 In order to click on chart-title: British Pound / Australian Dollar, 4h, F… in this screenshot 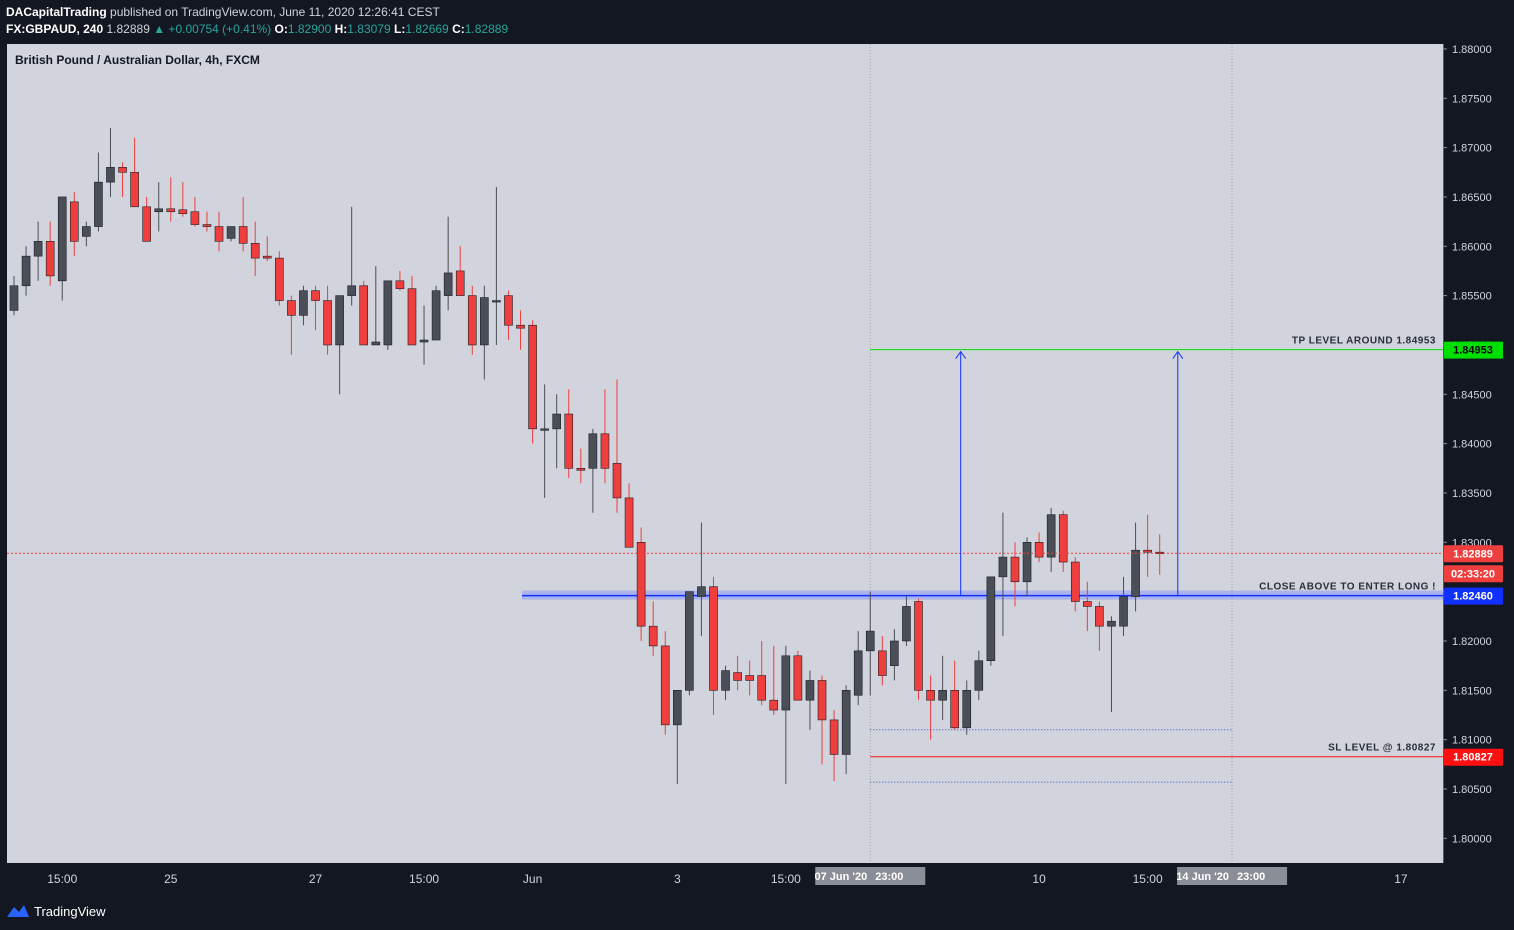, I will do `click(137, 60)`.